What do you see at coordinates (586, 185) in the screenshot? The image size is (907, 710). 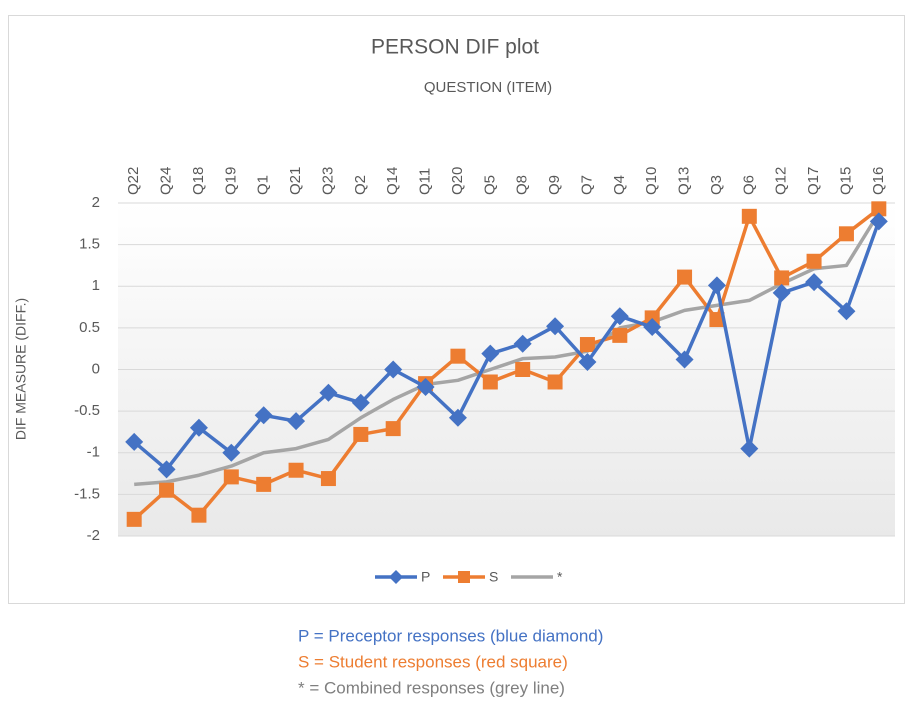 I see `x-tick-label: Q7` at bounding box center [586, 185].